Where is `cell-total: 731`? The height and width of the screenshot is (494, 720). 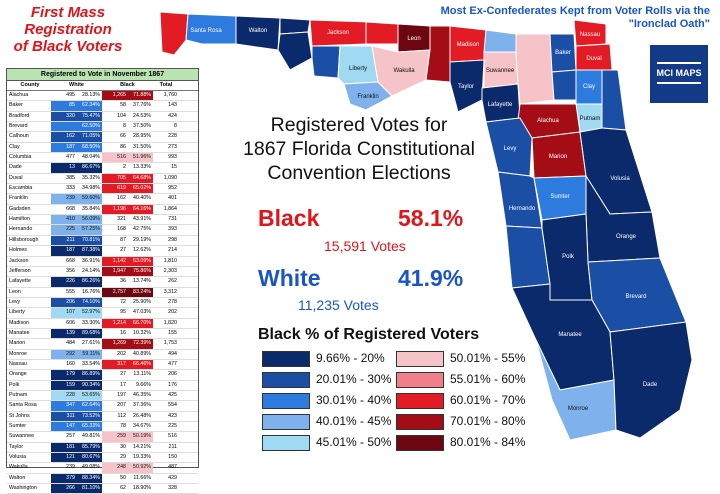
cell-total: 731 is located at coordinates (172, 219).